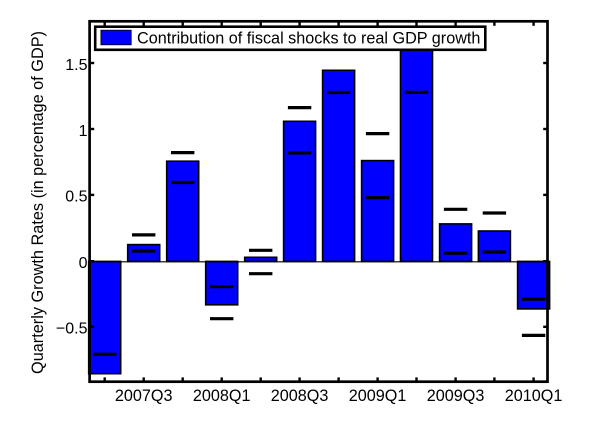 This screenshot has height=424, width=600. What do you see at coordinates (83, 131) in the screenshot?
I see `svg-text: 1` at bounding box center [83, 131].